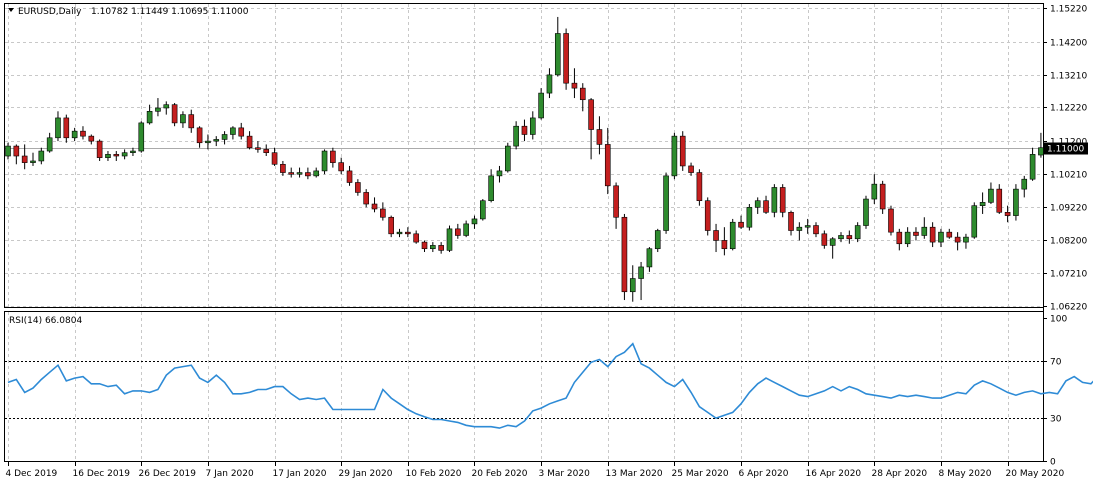 The height and width of the screenshot is (491, 1093). I want to click on time-tick-label: 28 Apr 2020, so click(900, 474).